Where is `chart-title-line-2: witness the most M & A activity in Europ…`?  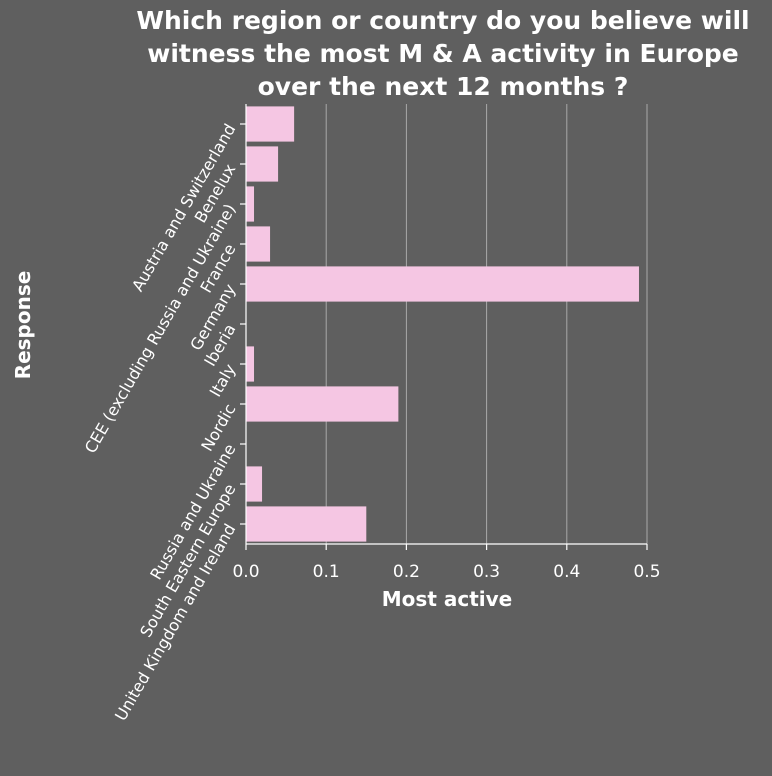
chart-title-line-2: witness the most M & A activity in Europ… is located at coordinates (442, 53).